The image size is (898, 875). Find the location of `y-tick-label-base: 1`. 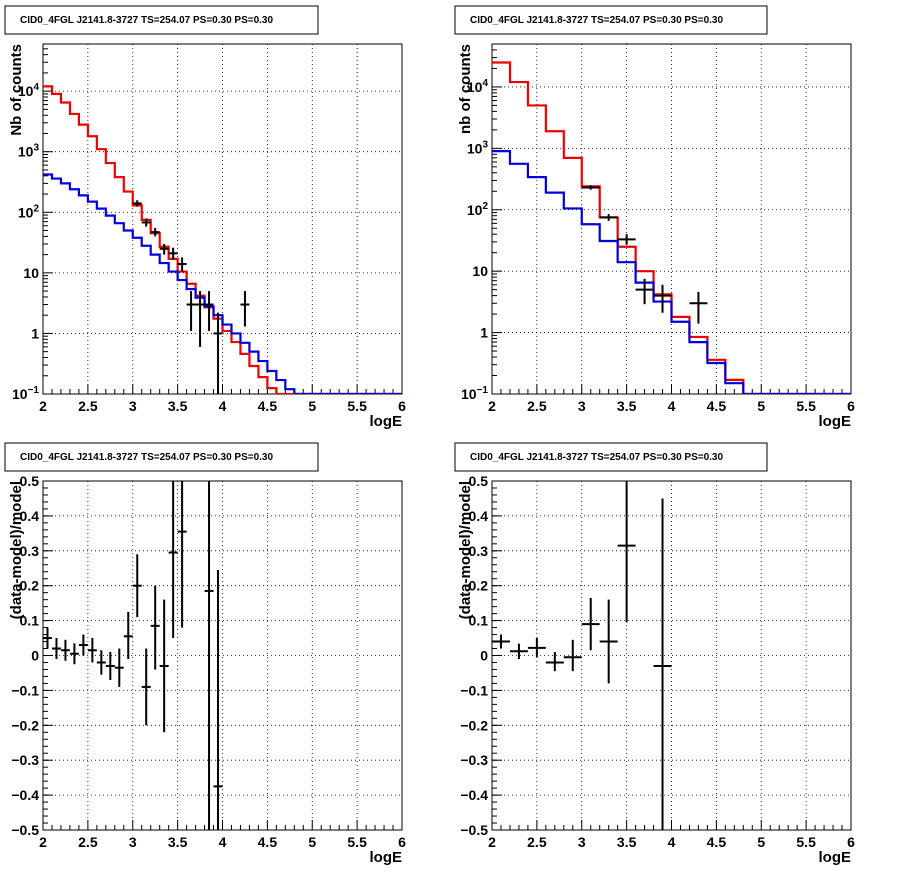

y-tick-label-base: 1 is located at coordinates (484, 333).